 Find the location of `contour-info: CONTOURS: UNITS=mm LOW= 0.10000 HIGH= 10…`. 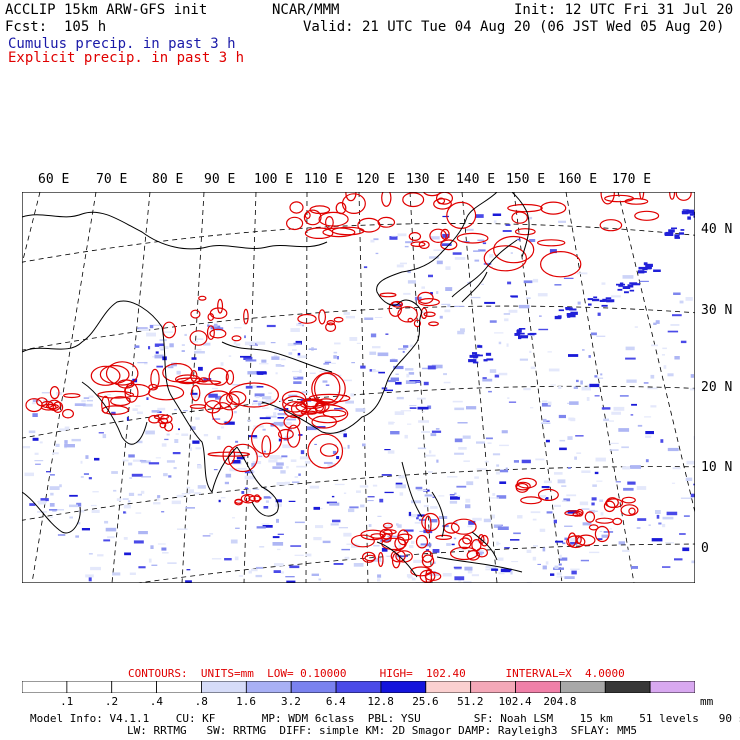

contour-info: CONTOURS: UNITS=mm LOW= 0.10000 HIGH= 10… is located at coordinates (376, 673).